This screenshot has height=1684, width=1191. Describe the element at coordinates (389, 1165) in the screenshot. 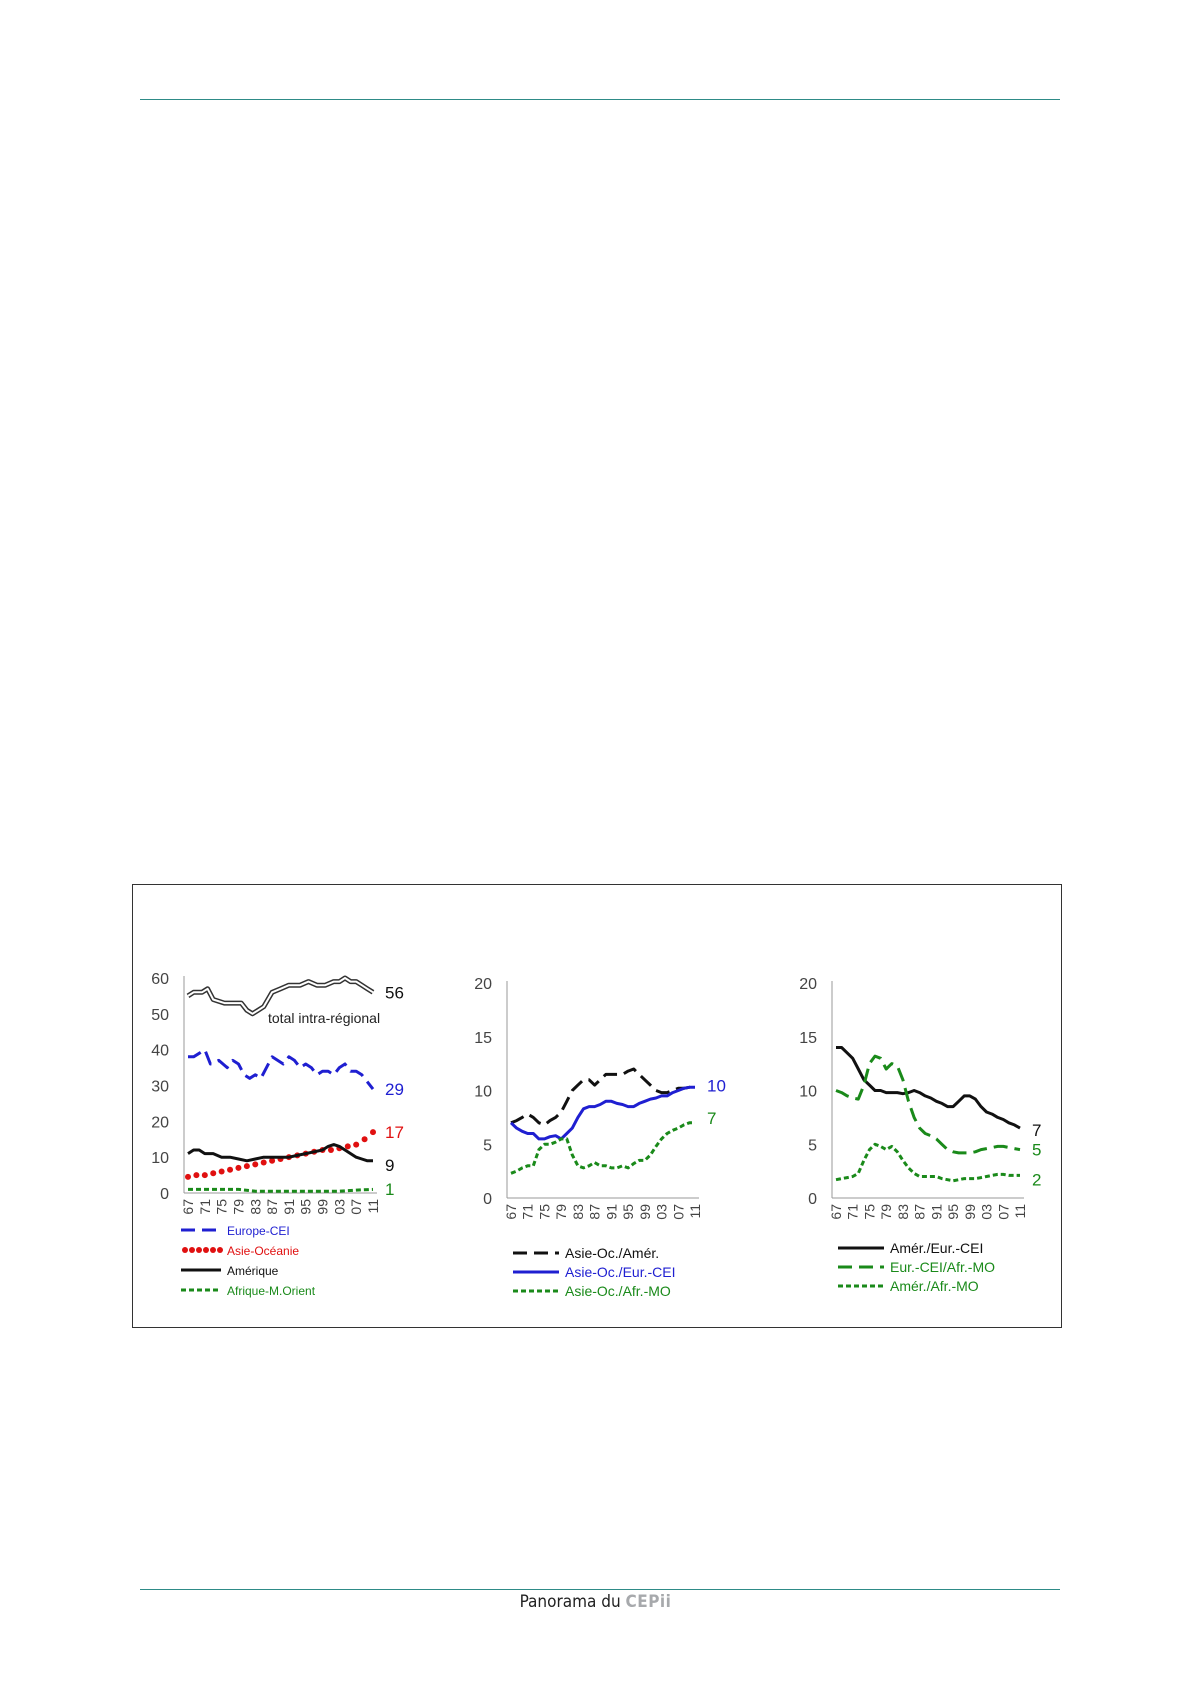

I see `end-label-amerique: 9` at that location.